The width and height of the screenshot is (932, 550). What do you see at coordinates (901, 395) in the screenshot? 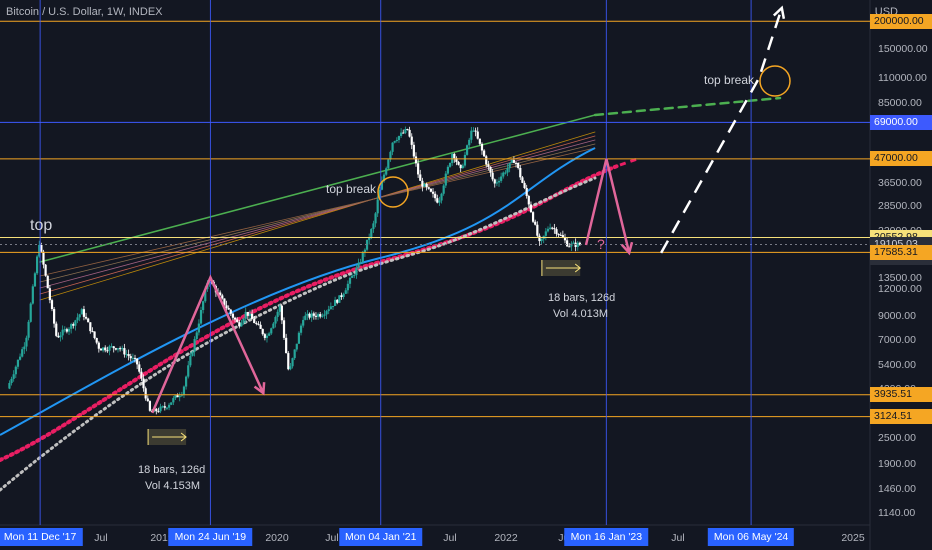
I see `price-level-label: 3935.51` at bounding box center [901, 395].